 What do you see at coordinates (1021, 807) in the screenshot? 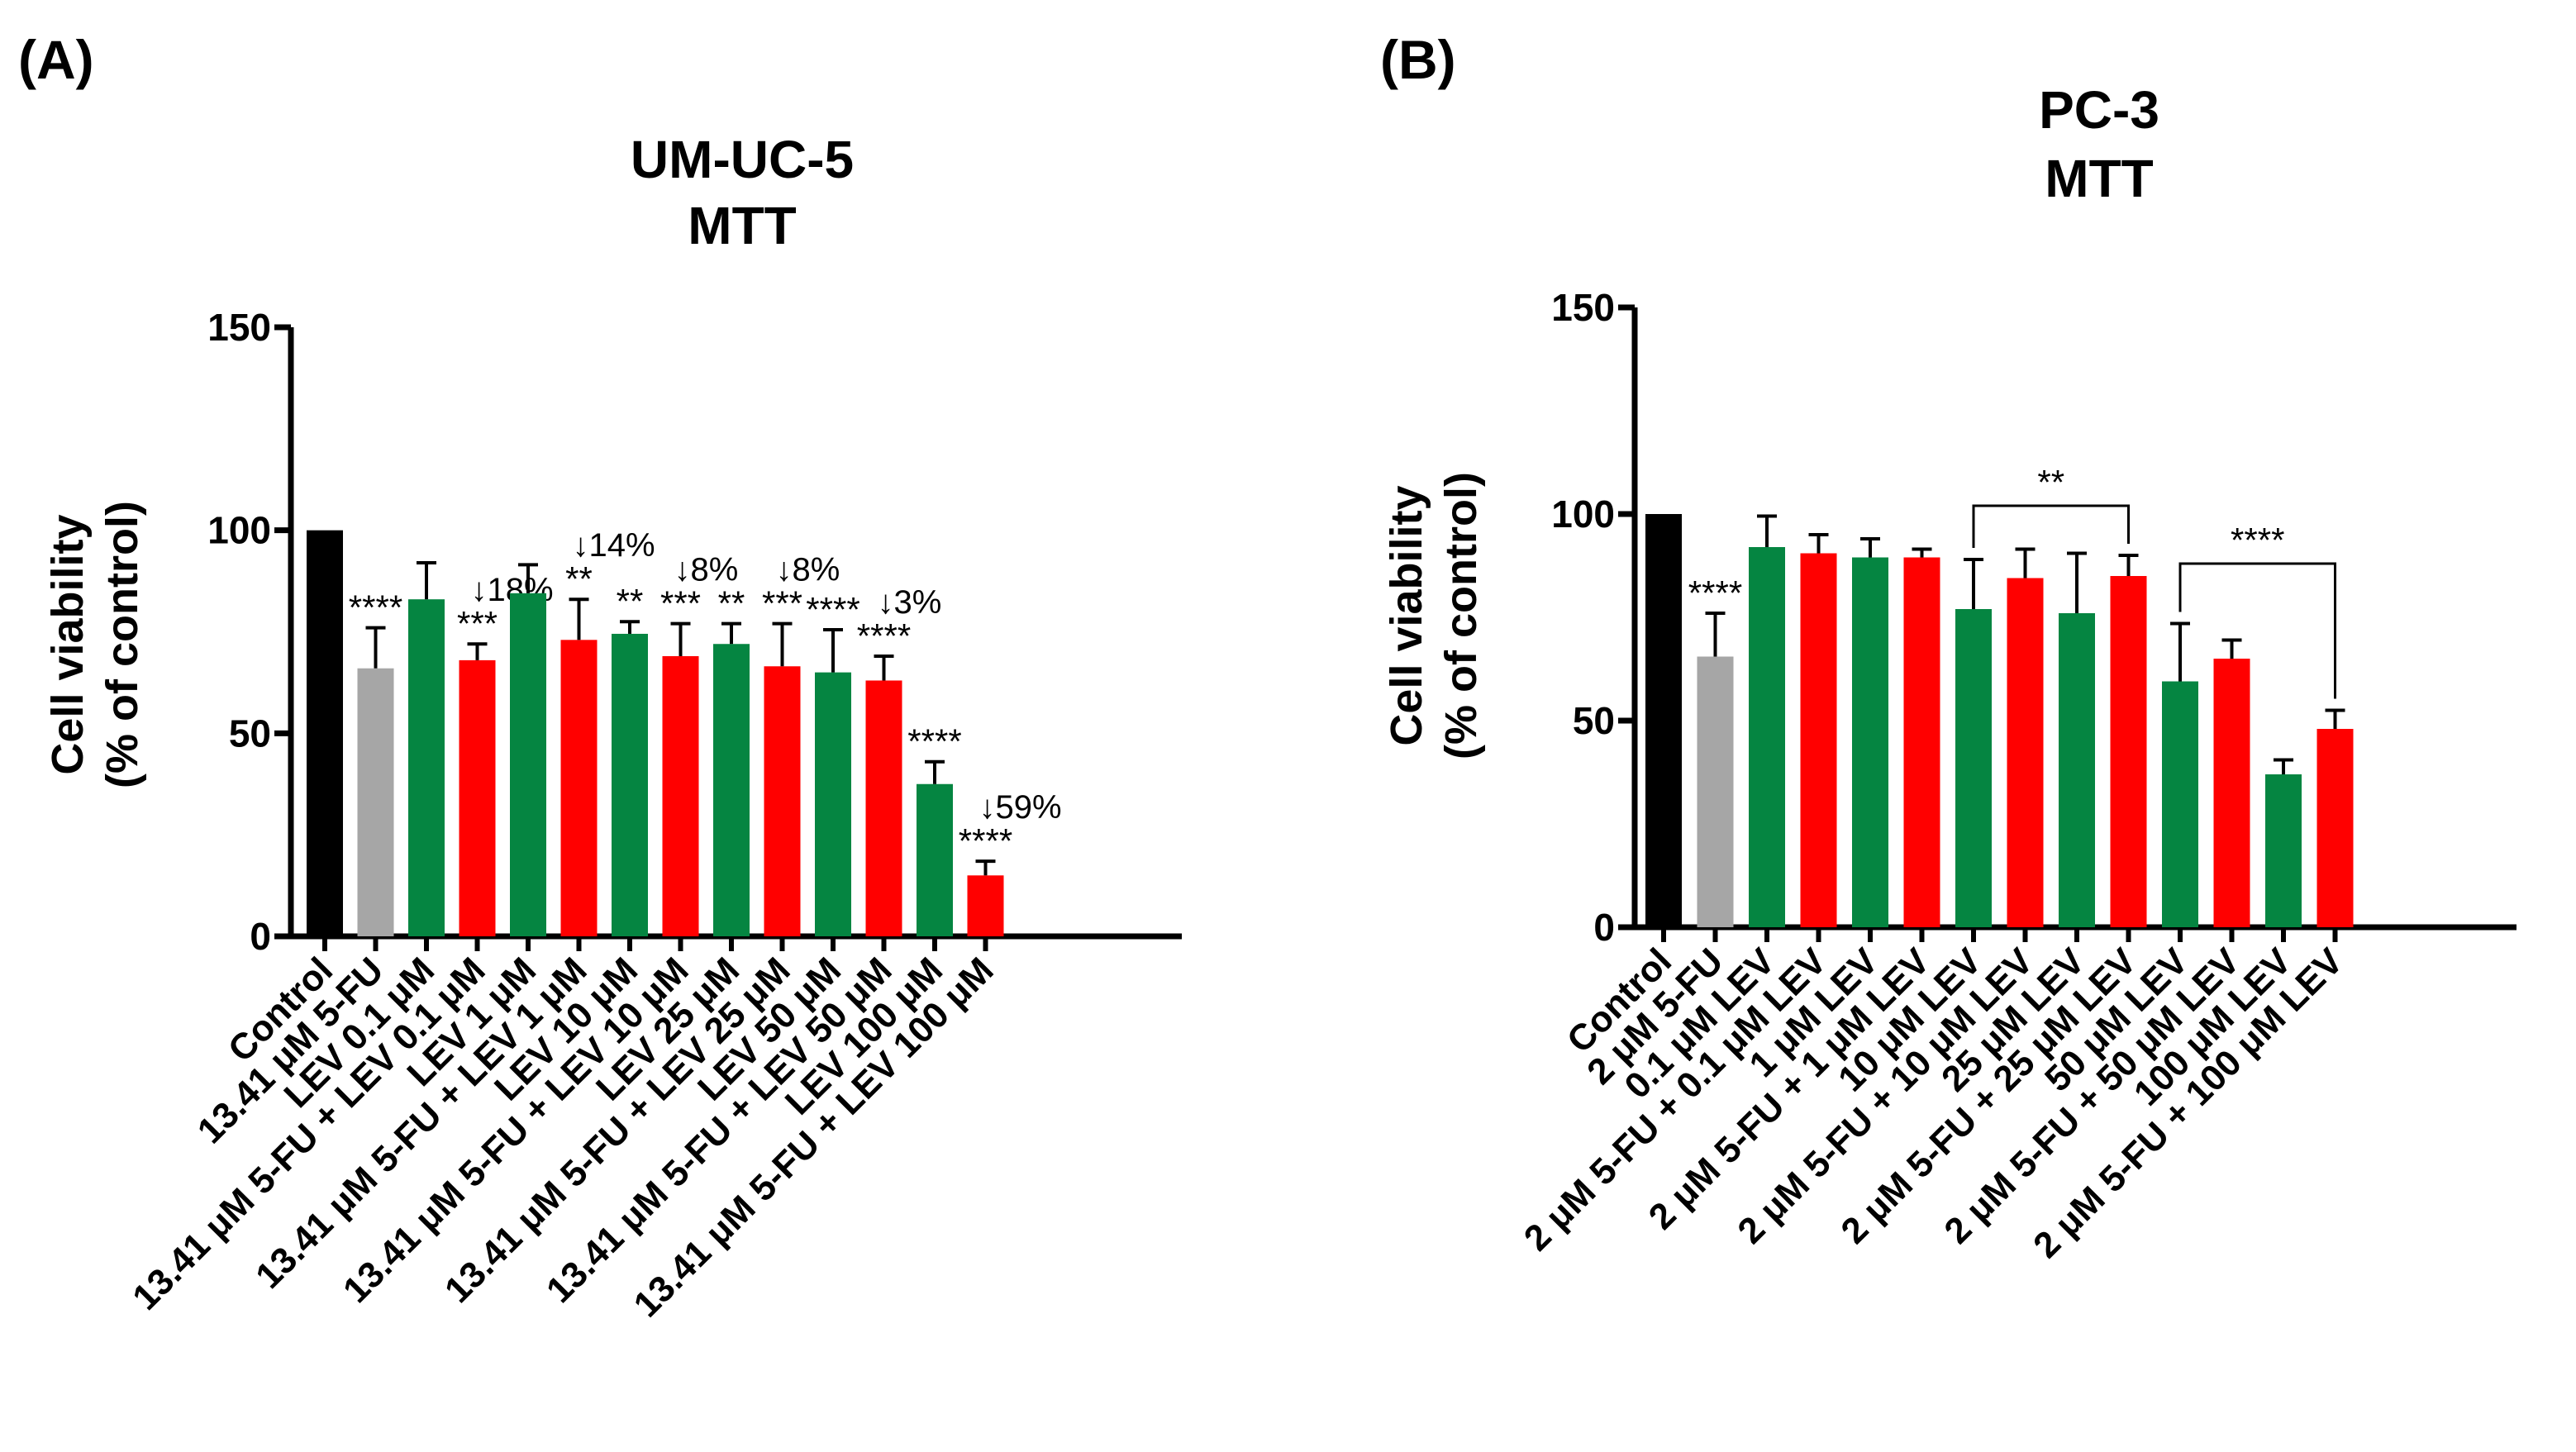
I see `panel-a-reduction-label: ↓59%` at bounding box center [1021, 807].